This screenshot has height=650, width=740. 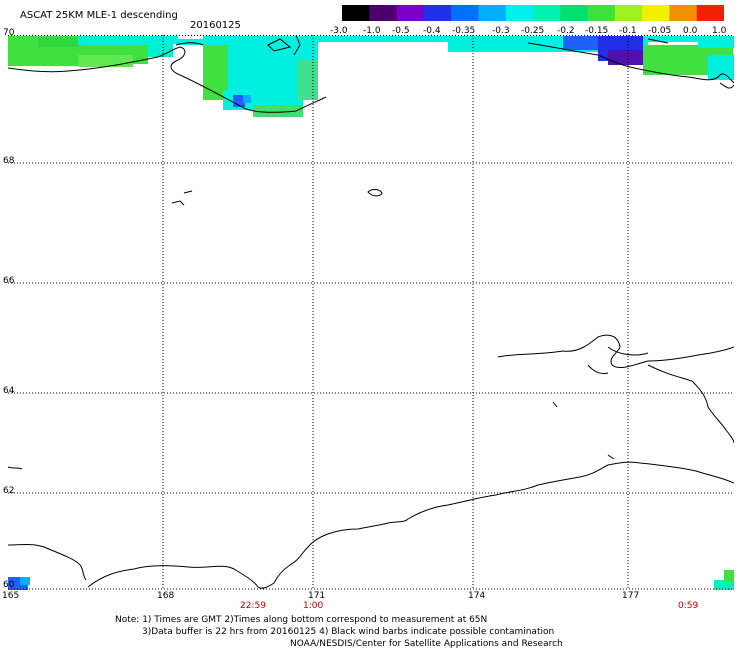 I want to click on colorbar-label: 1.0, so click(x=719, y=31).